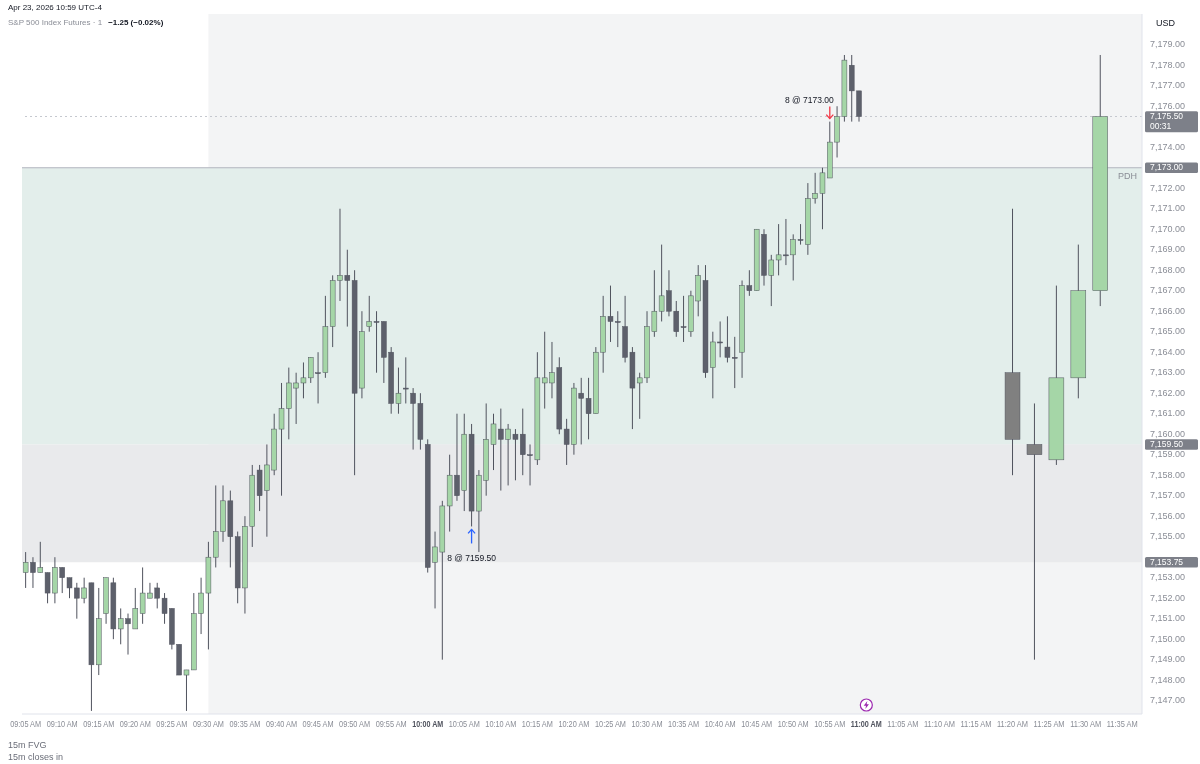 The image size is (1200, 764). What do you see at coordinates (1168, 392) in the screenshot?
I see `y-tick-label: 7,162.00` at bounding box center [1168, 392].